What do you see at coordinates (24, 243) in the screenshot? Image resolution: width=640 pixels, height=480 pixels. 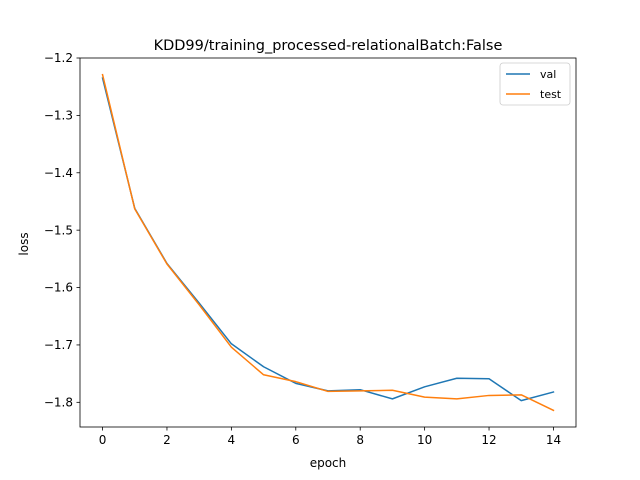 I see `y-axis-label: loss` at bounding box center [24, 243].